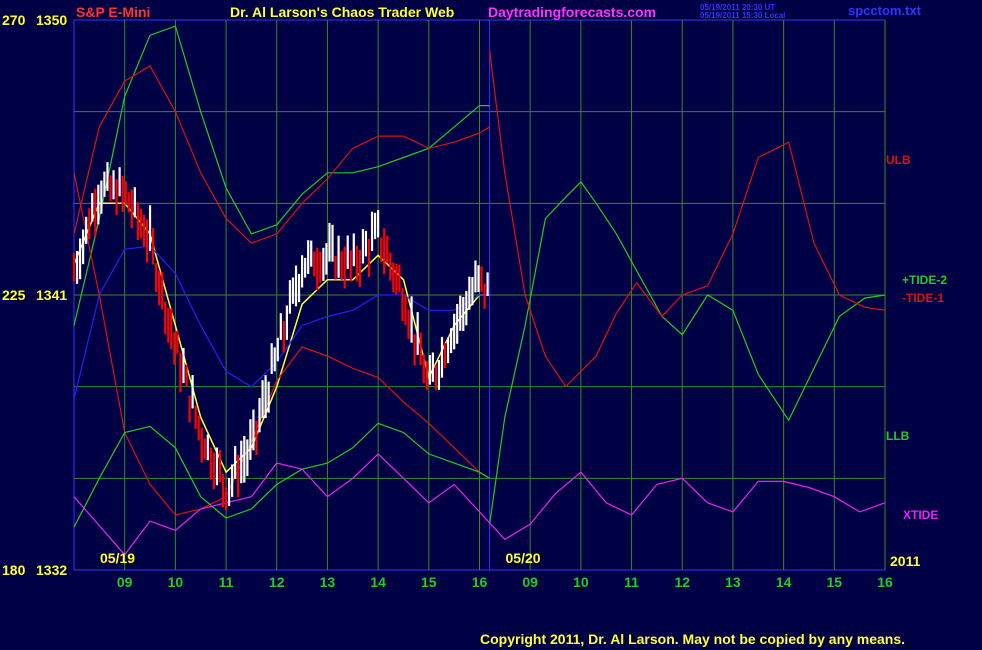 Image resolution: width=982 pixels, height=650 pixels. I want to click on y-label-inner: 1341, so click(51, 295).